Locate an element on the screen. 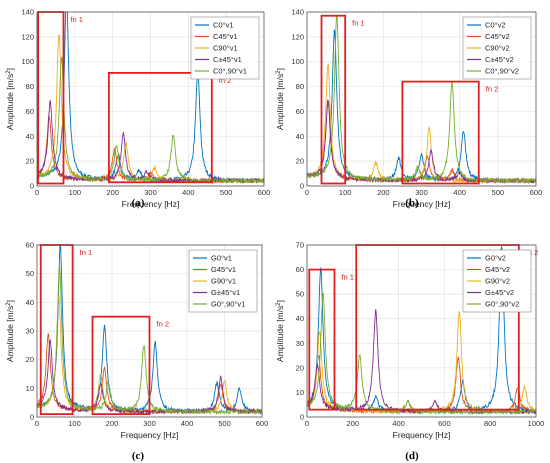 Image resolution: width=550 pixels, height=463 pixels. legend-label-3: G90°v2 is located at coordinates (497, 281).